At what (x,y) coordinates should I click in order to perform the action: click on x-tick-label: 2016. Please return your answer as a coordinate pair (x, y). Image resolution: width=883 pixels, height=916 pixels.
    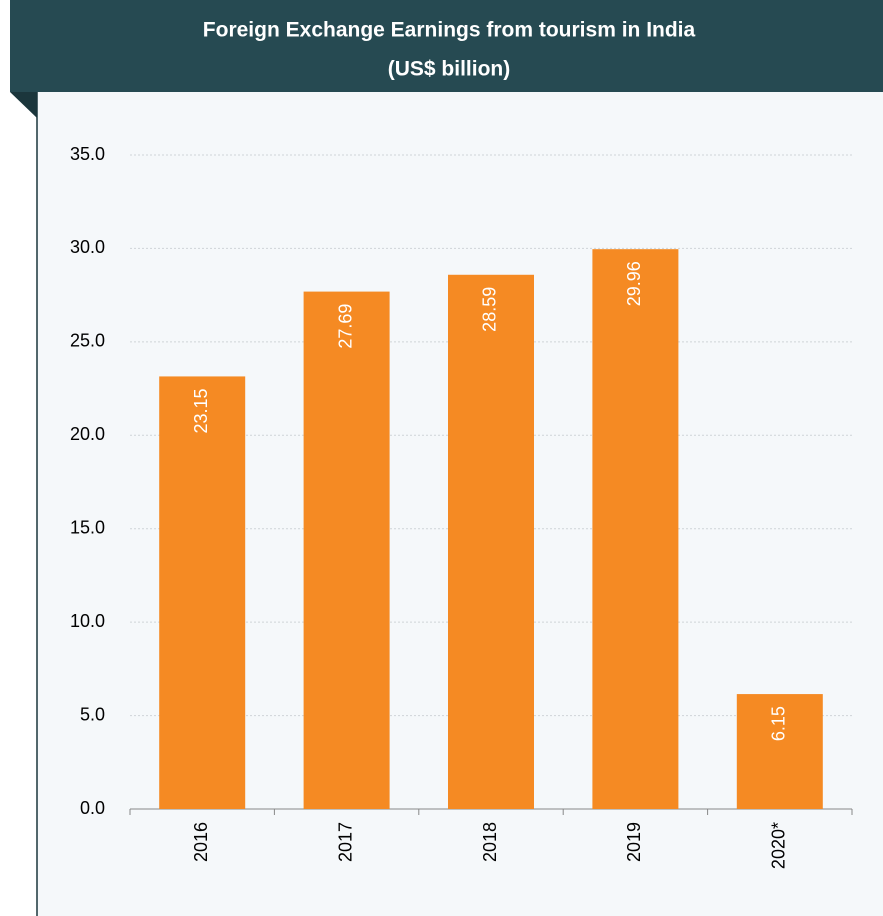
    Looking at the image, I should click on (201, 842).